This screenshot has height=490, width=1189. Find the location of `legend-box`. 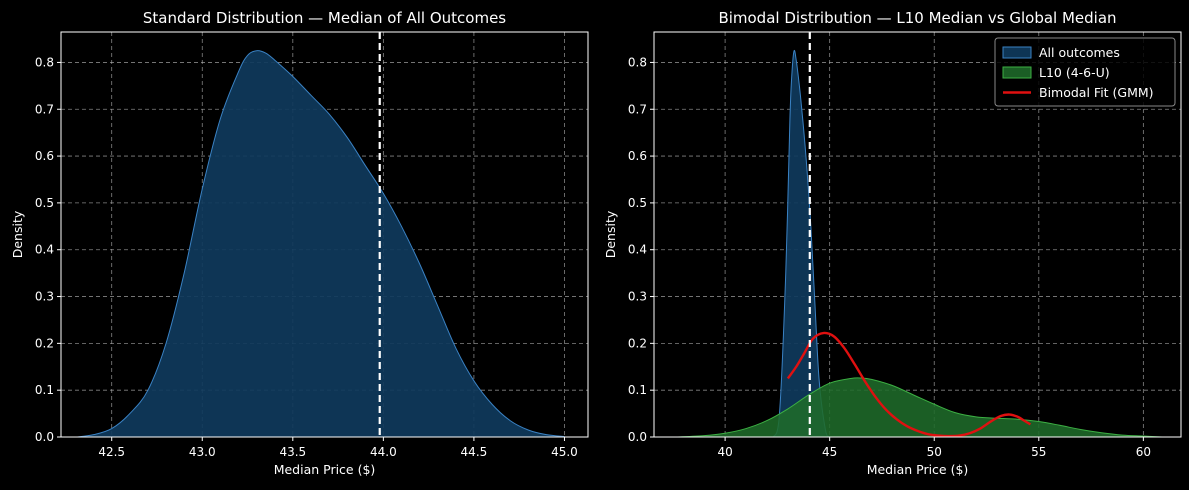

legend-box is located at coordinates (1085, 72).